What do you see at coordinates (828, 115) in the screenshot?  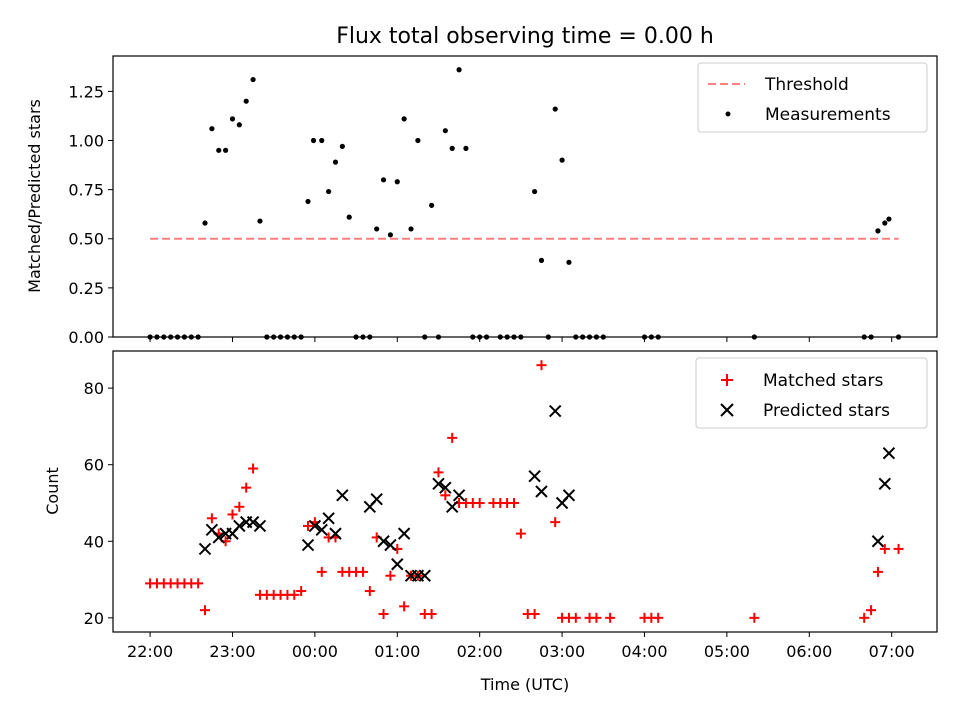 I see `measurements-legend-label: Measurements` at bounding box center [828, 115].